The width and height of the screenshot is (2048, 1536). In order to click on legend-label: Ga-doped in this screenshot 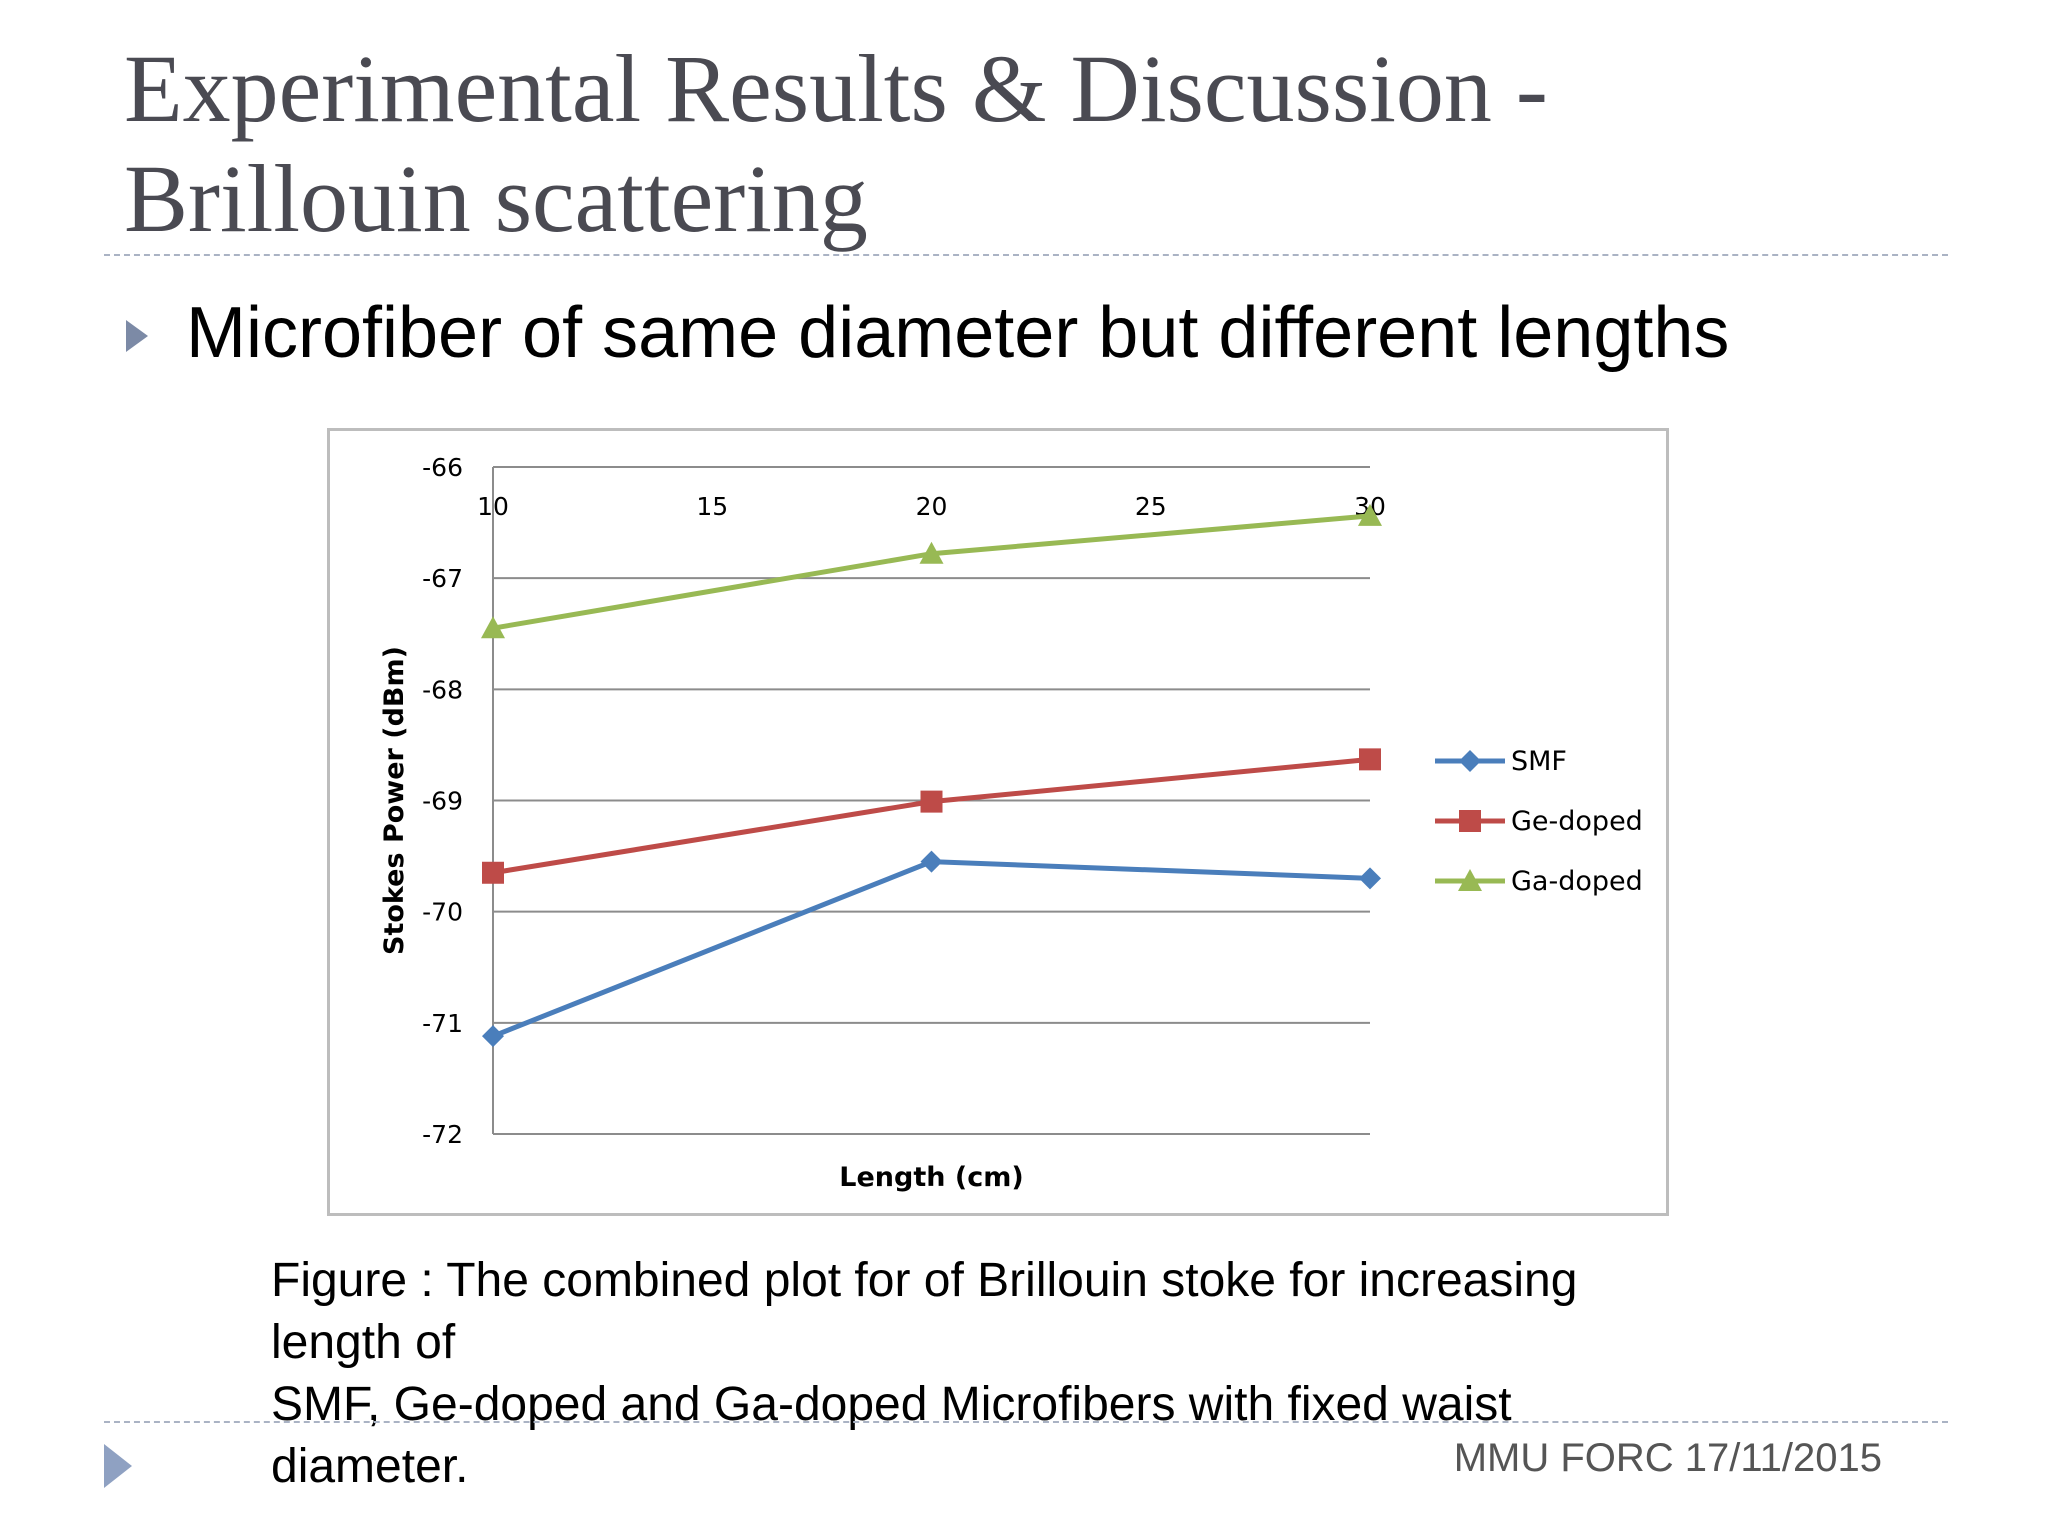, I will do `click(1577, 881)`.